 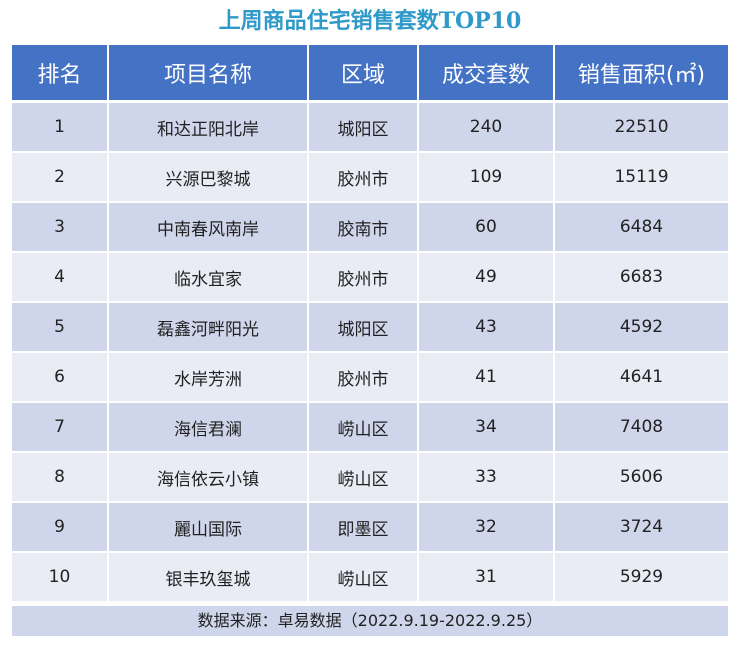 What do you see at coordinates (486, 227) in the screenshot?
I see `units-sold-cell: 60` at bounding box center [486, 227].